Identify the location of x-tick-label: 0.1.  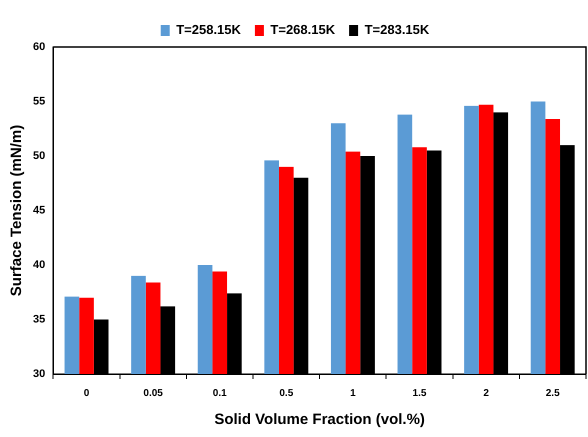
(220, 393).